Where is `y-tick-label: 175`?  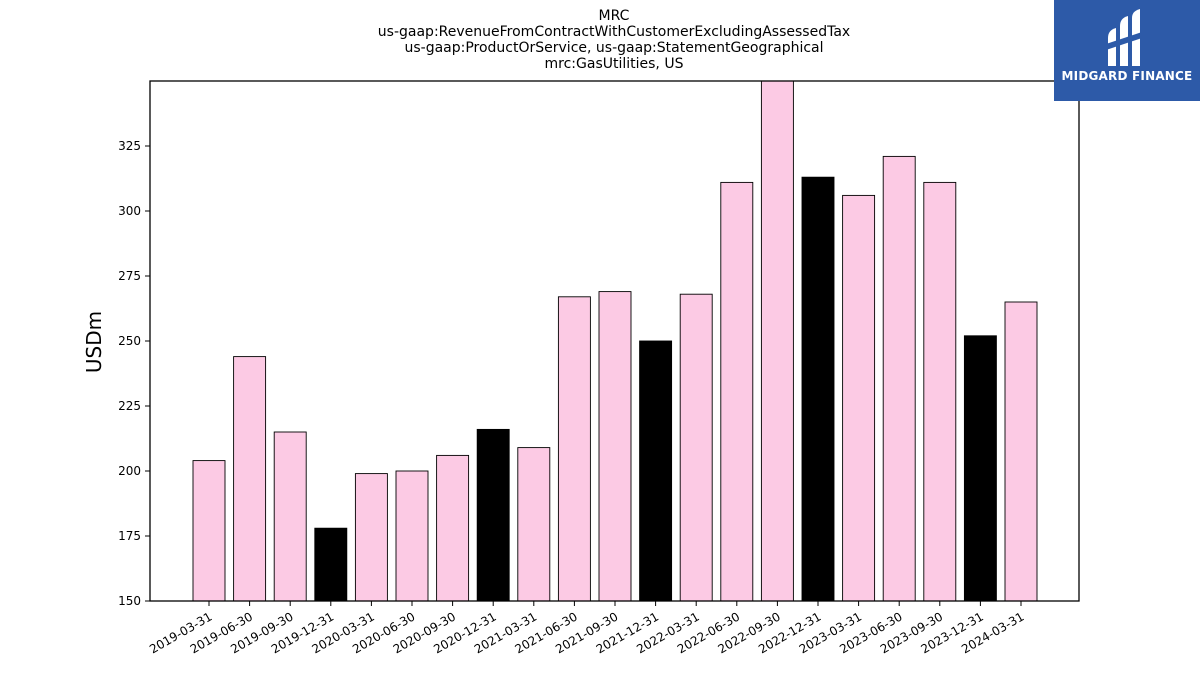 y-tick-label: 175 is located at coordinates (129, 536).